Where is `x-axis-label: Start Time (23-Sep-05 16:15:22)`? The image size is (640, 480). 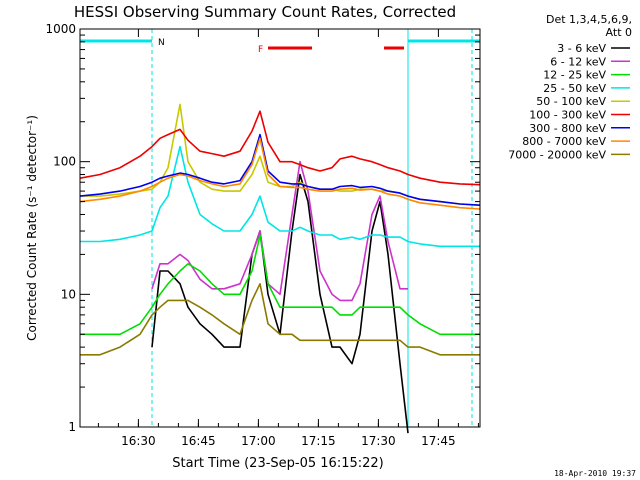 x-axis-label: Start Time (23-Sep-05 16:15:22) is located at coordinates (277, 463).